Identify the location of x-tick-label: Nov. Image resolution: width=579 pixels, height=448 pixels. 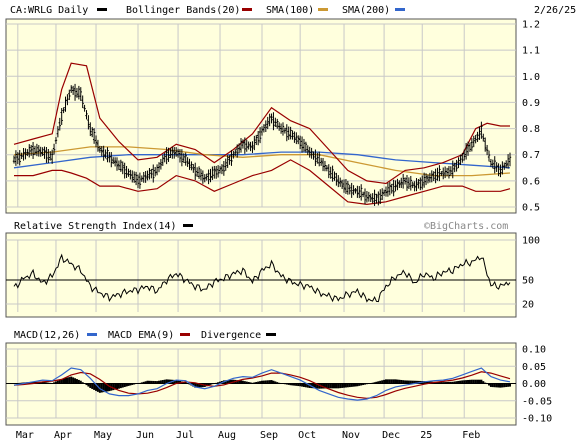
(351, 435).